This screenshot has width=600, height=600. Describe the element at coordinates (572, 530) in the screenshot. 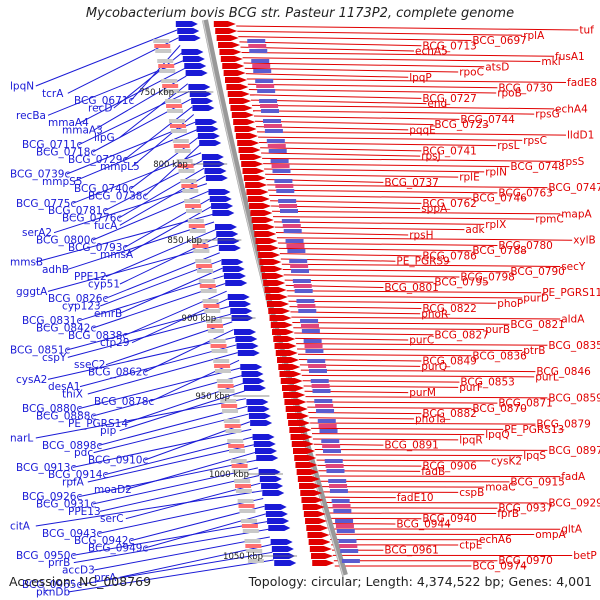

I see `gene-label-right: gltA` at that location.